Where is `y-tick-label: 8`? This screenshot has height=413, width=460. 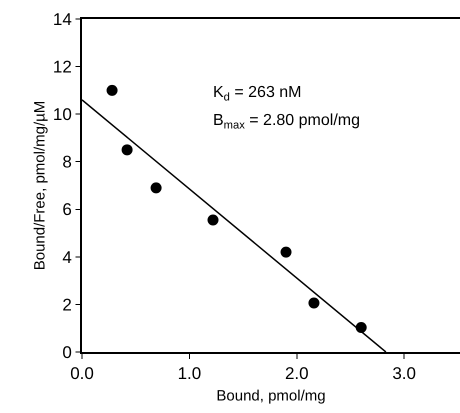 y-tick-label: 8 is located at coordinates (67, 162).